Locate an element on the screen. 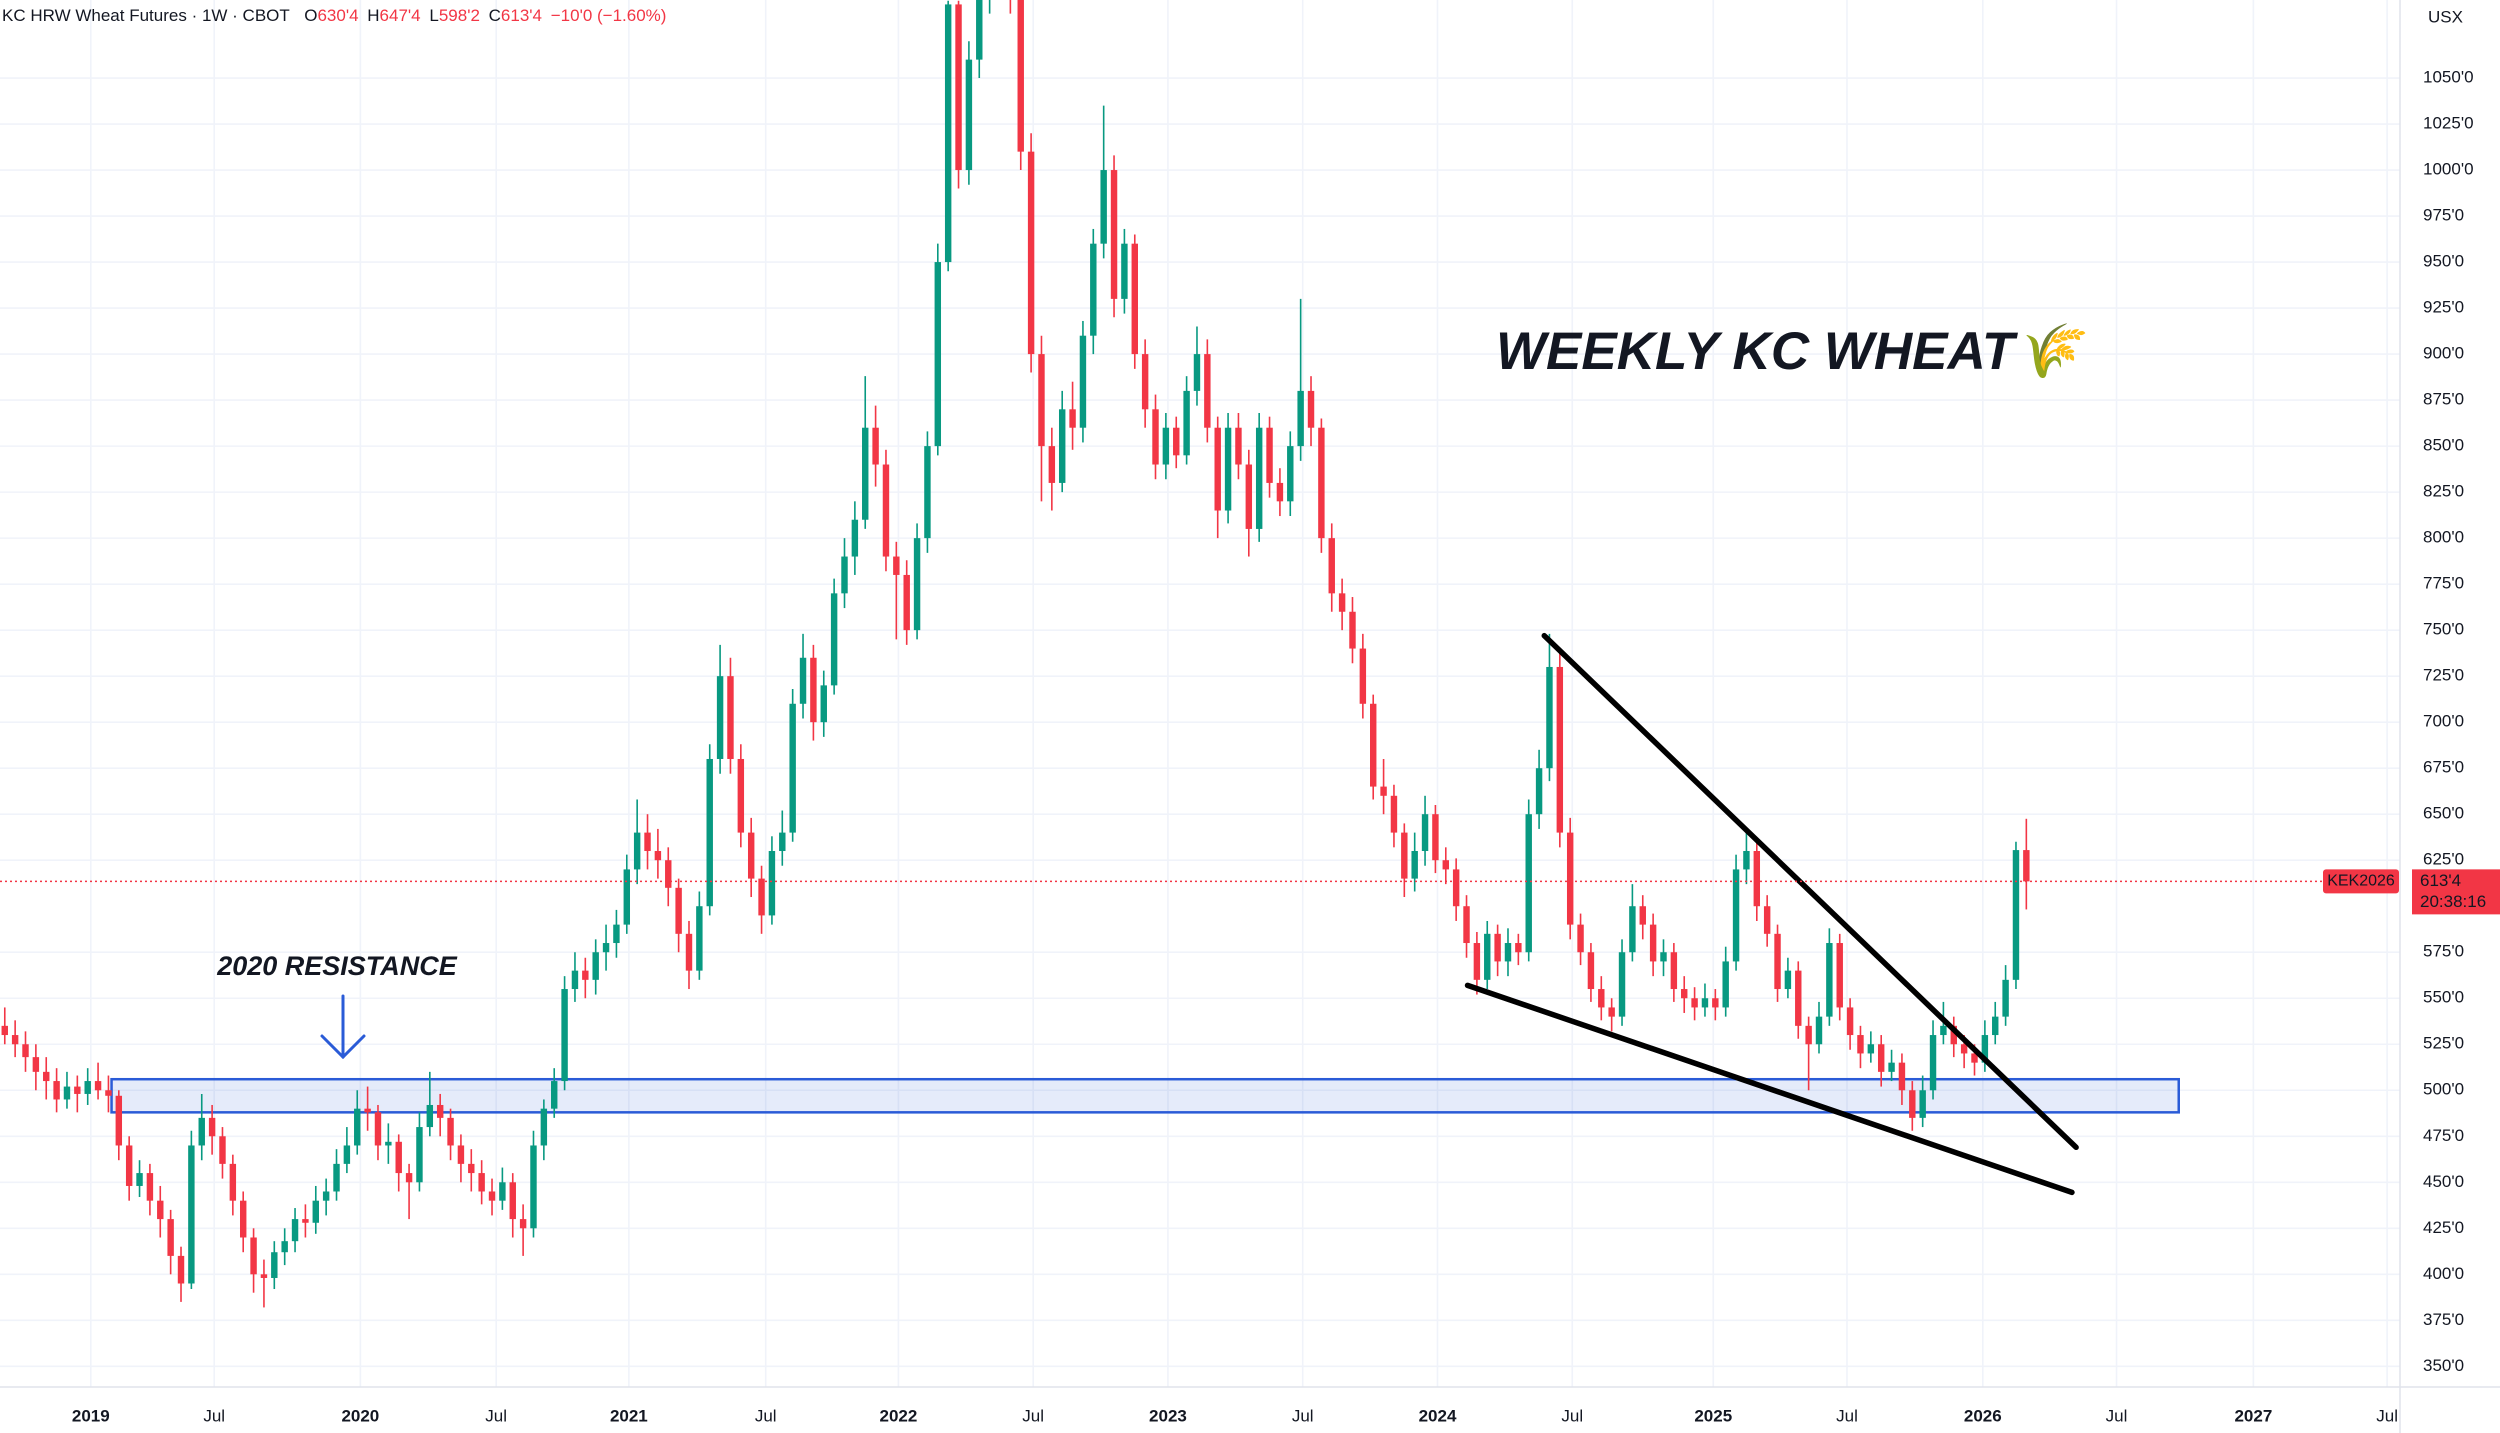 This screenshot has height=1433, width=2500. x-tick-label: 2022 is located at coordinates (898, 1415).